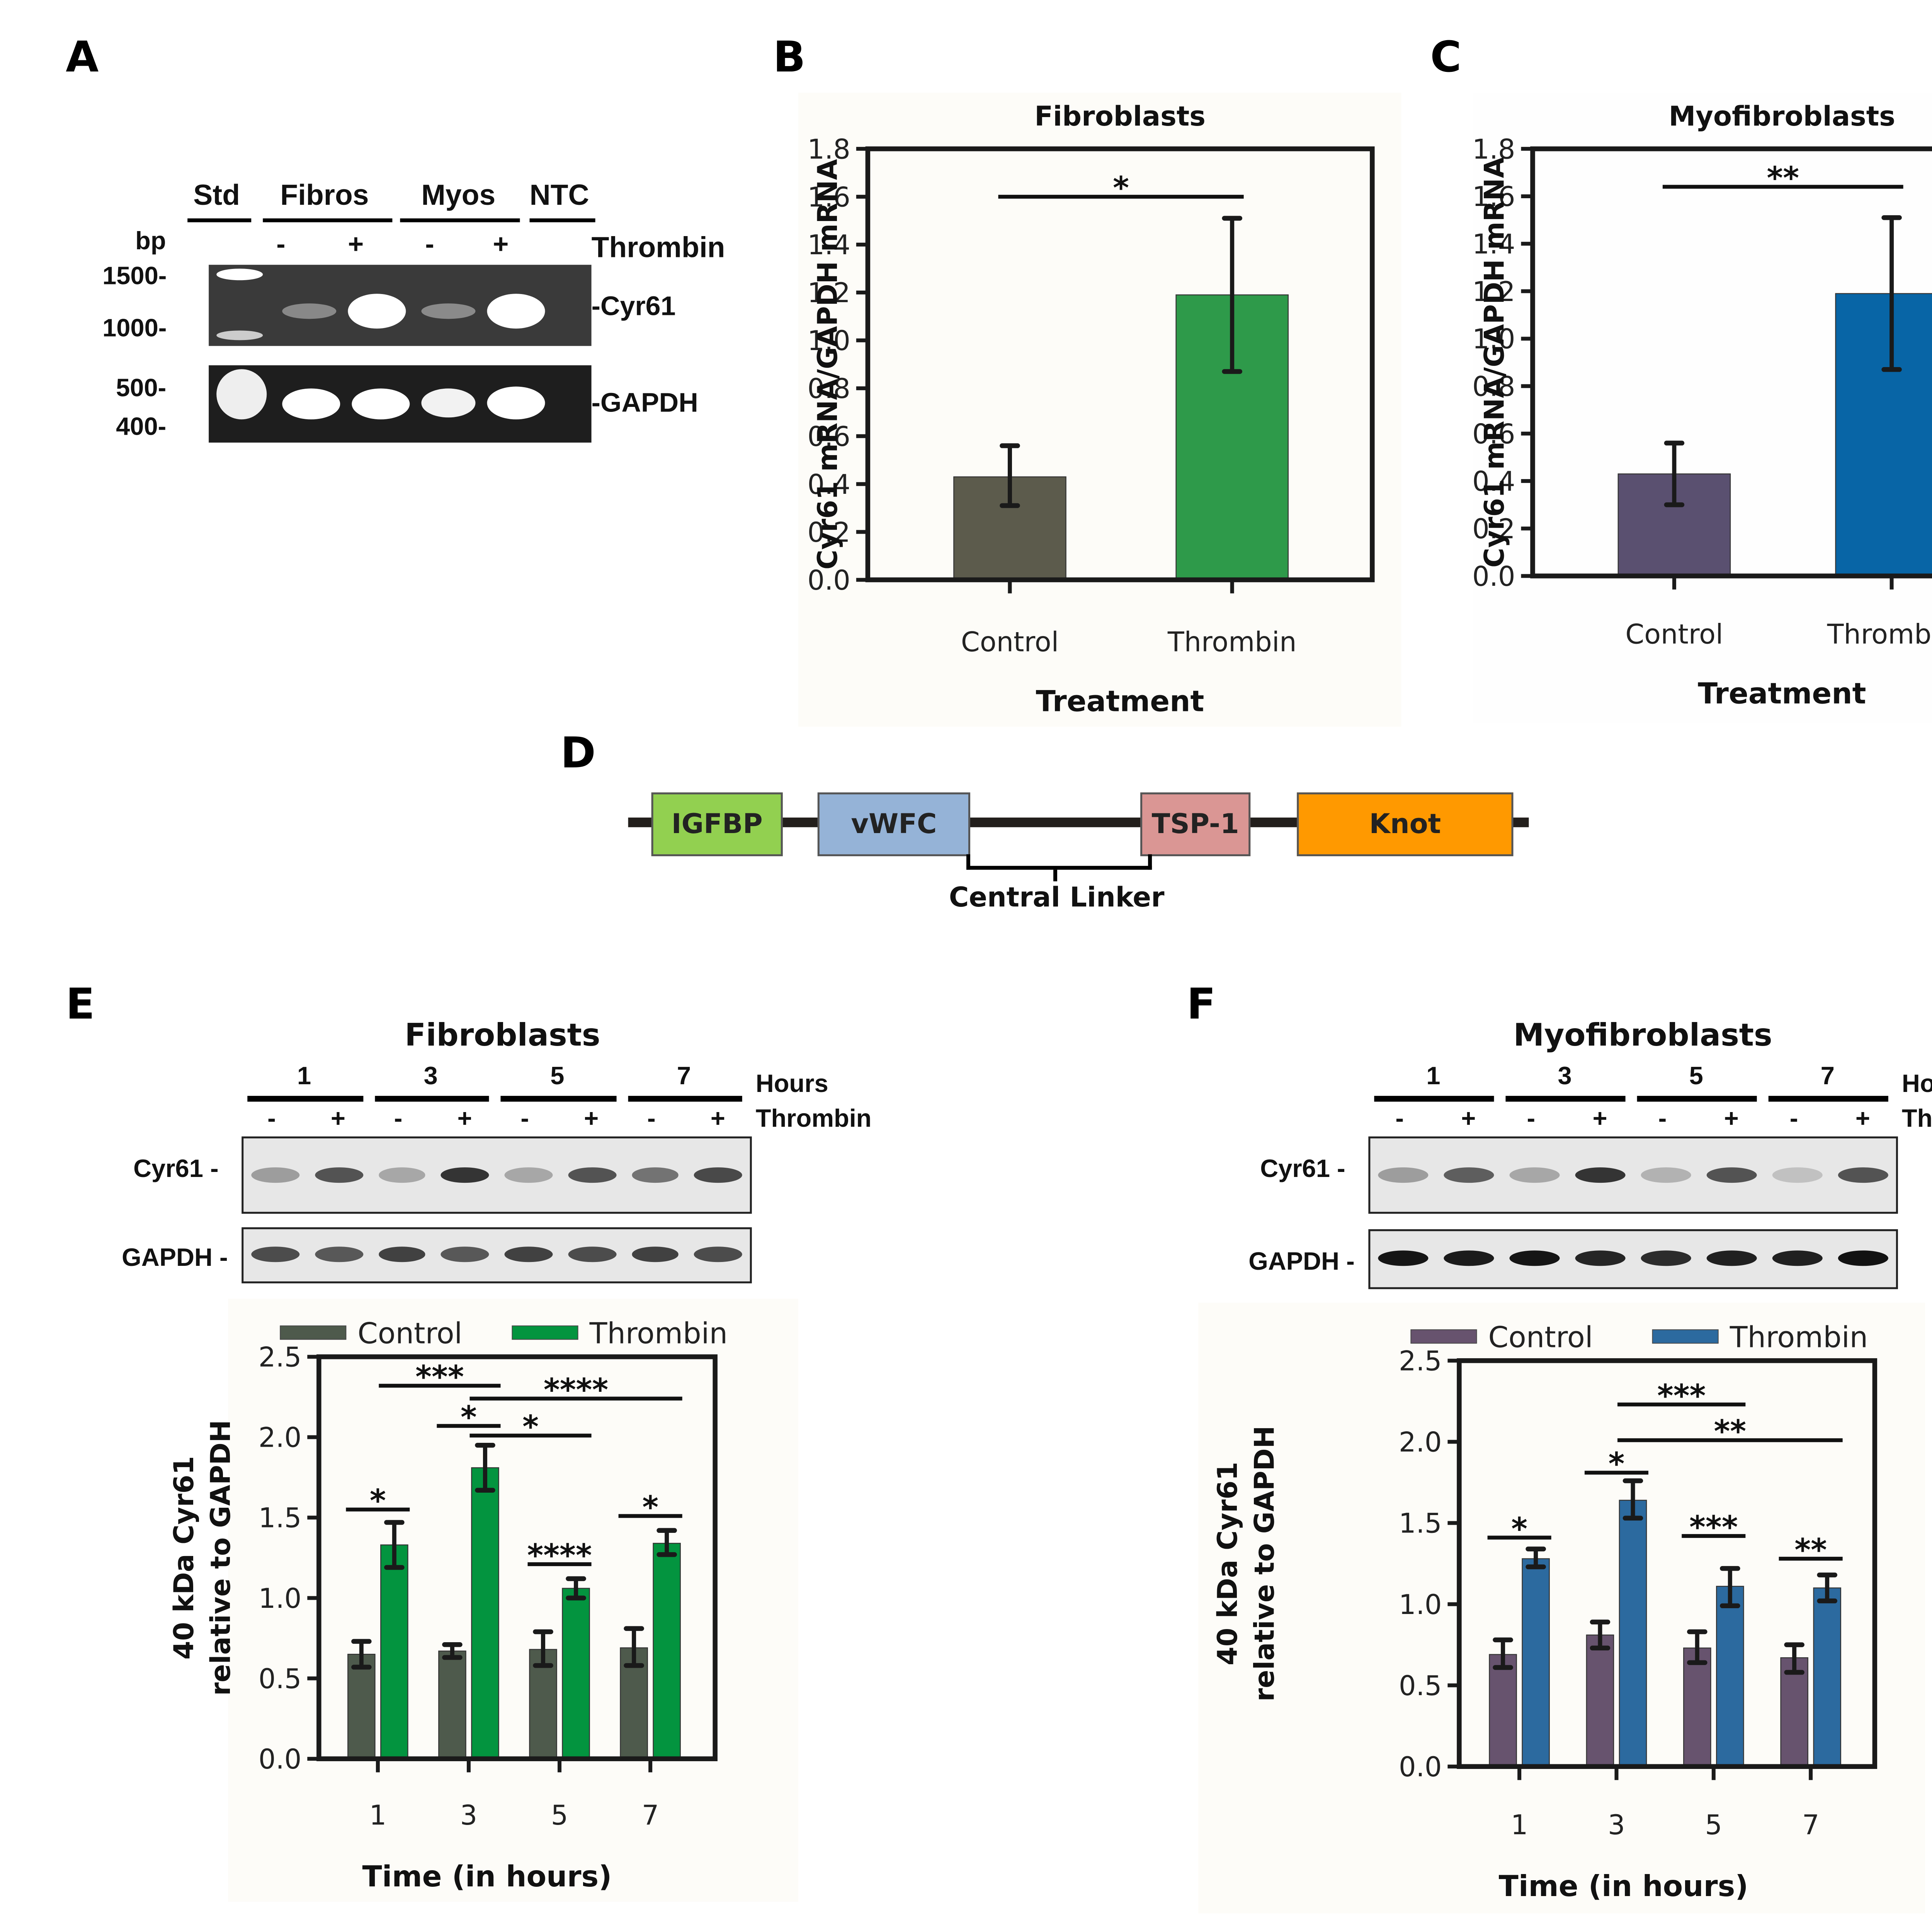 The image size is (1932, 1932). Describe the element at coordinates (1782, 116) in the screenshot. I see `chart-title: Myofibroblasts` at that location.